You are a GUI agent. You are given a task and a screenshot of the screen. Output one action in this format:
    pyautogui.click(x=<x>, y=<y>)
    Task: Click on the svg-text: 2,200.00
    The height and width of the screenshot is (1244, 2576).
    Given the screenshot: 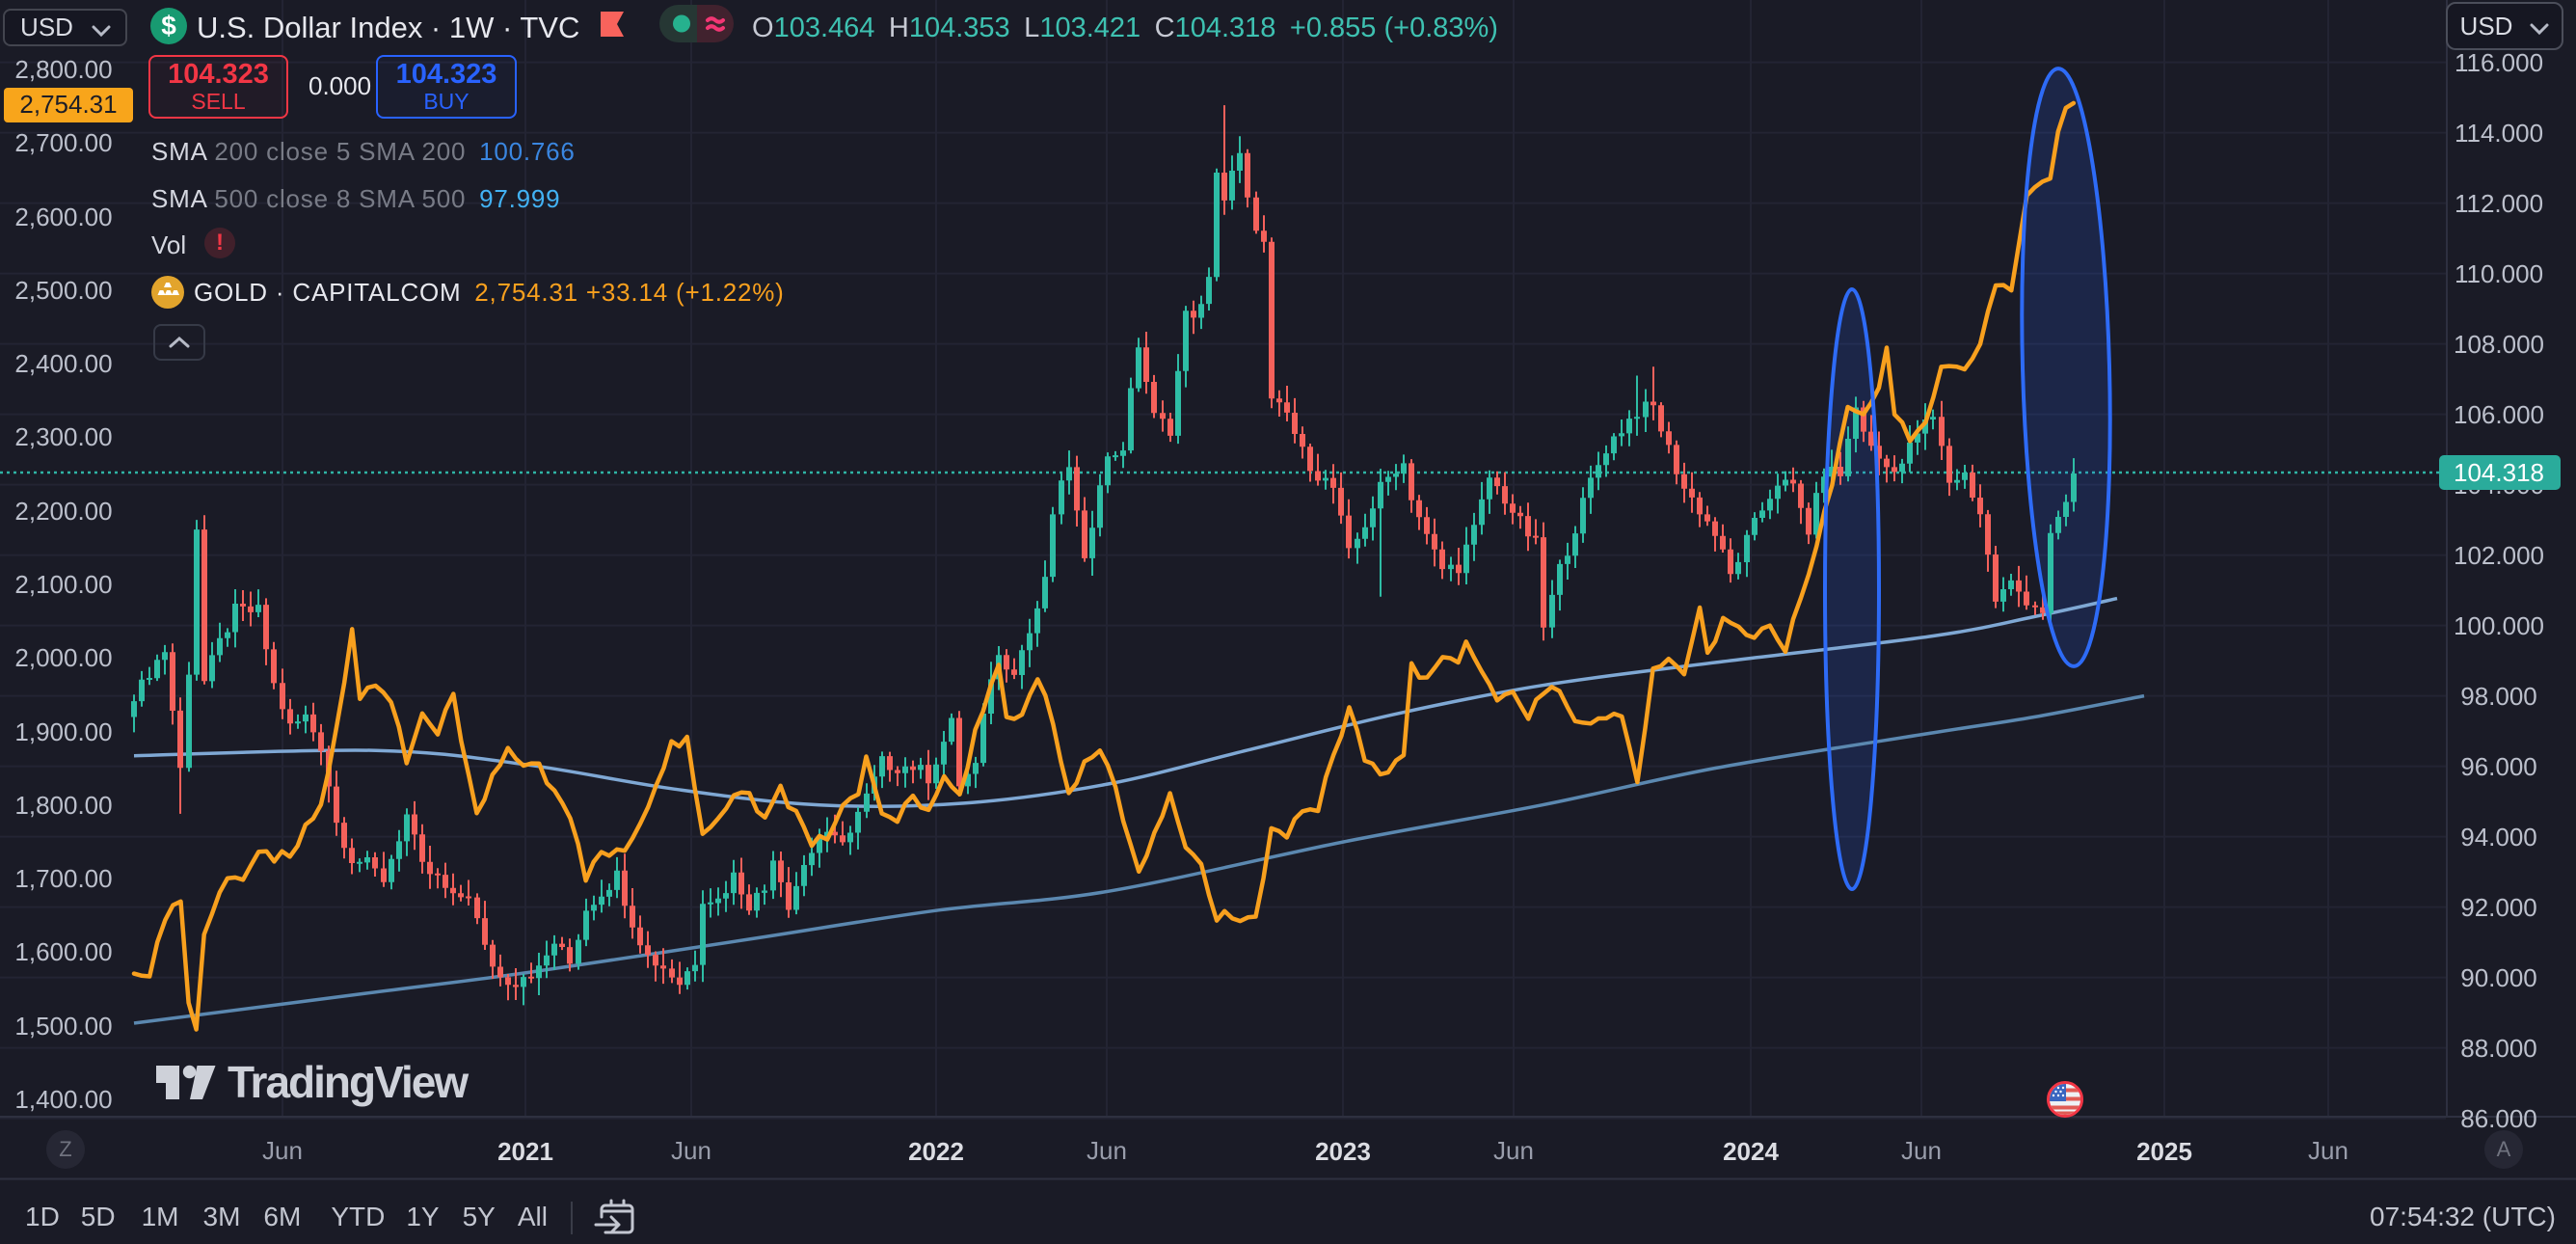 What is the action you would take?
    pyautogui.click(x=63, y=511)
    